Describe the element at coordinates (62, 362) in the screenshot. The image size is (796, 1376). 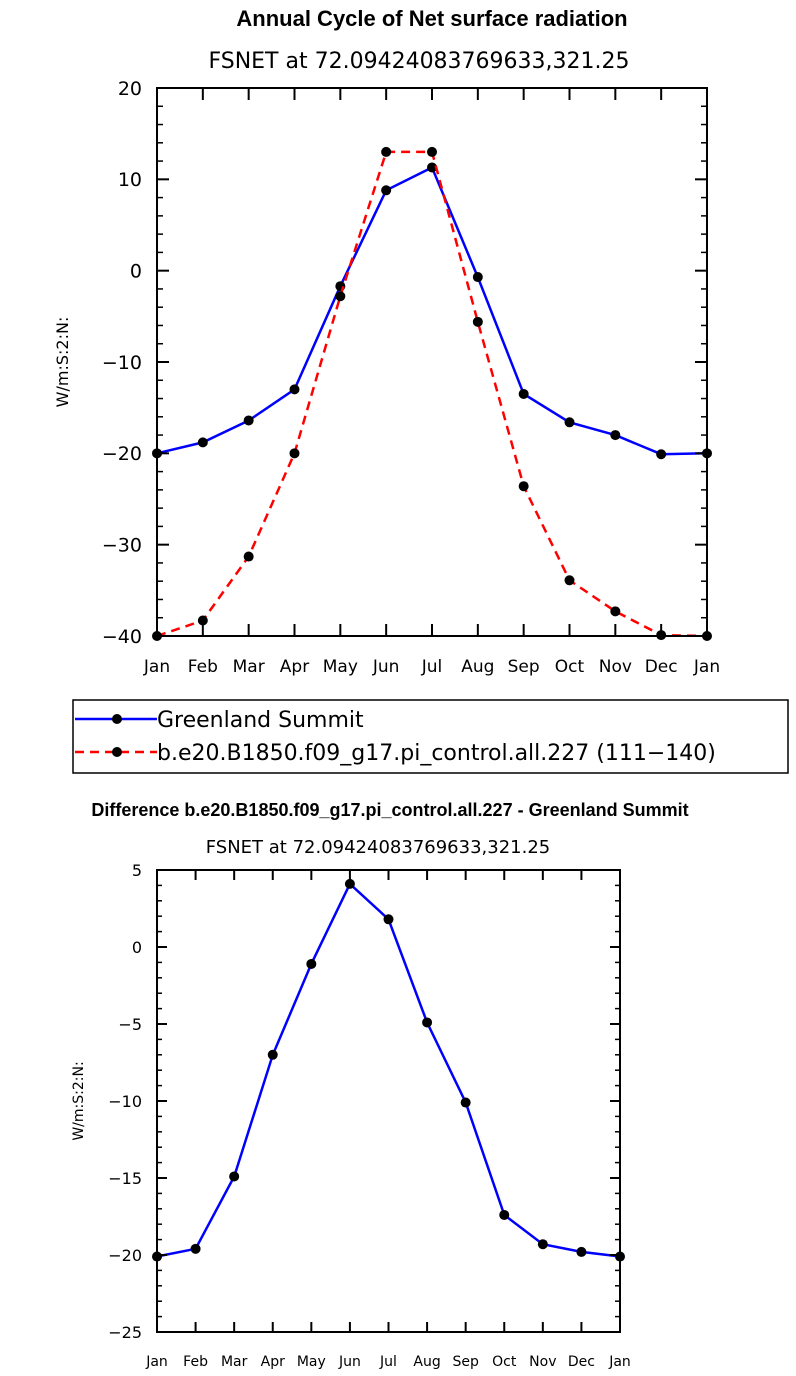
I see `chart1-ylabel: W/m:S:2:N:` at that location.